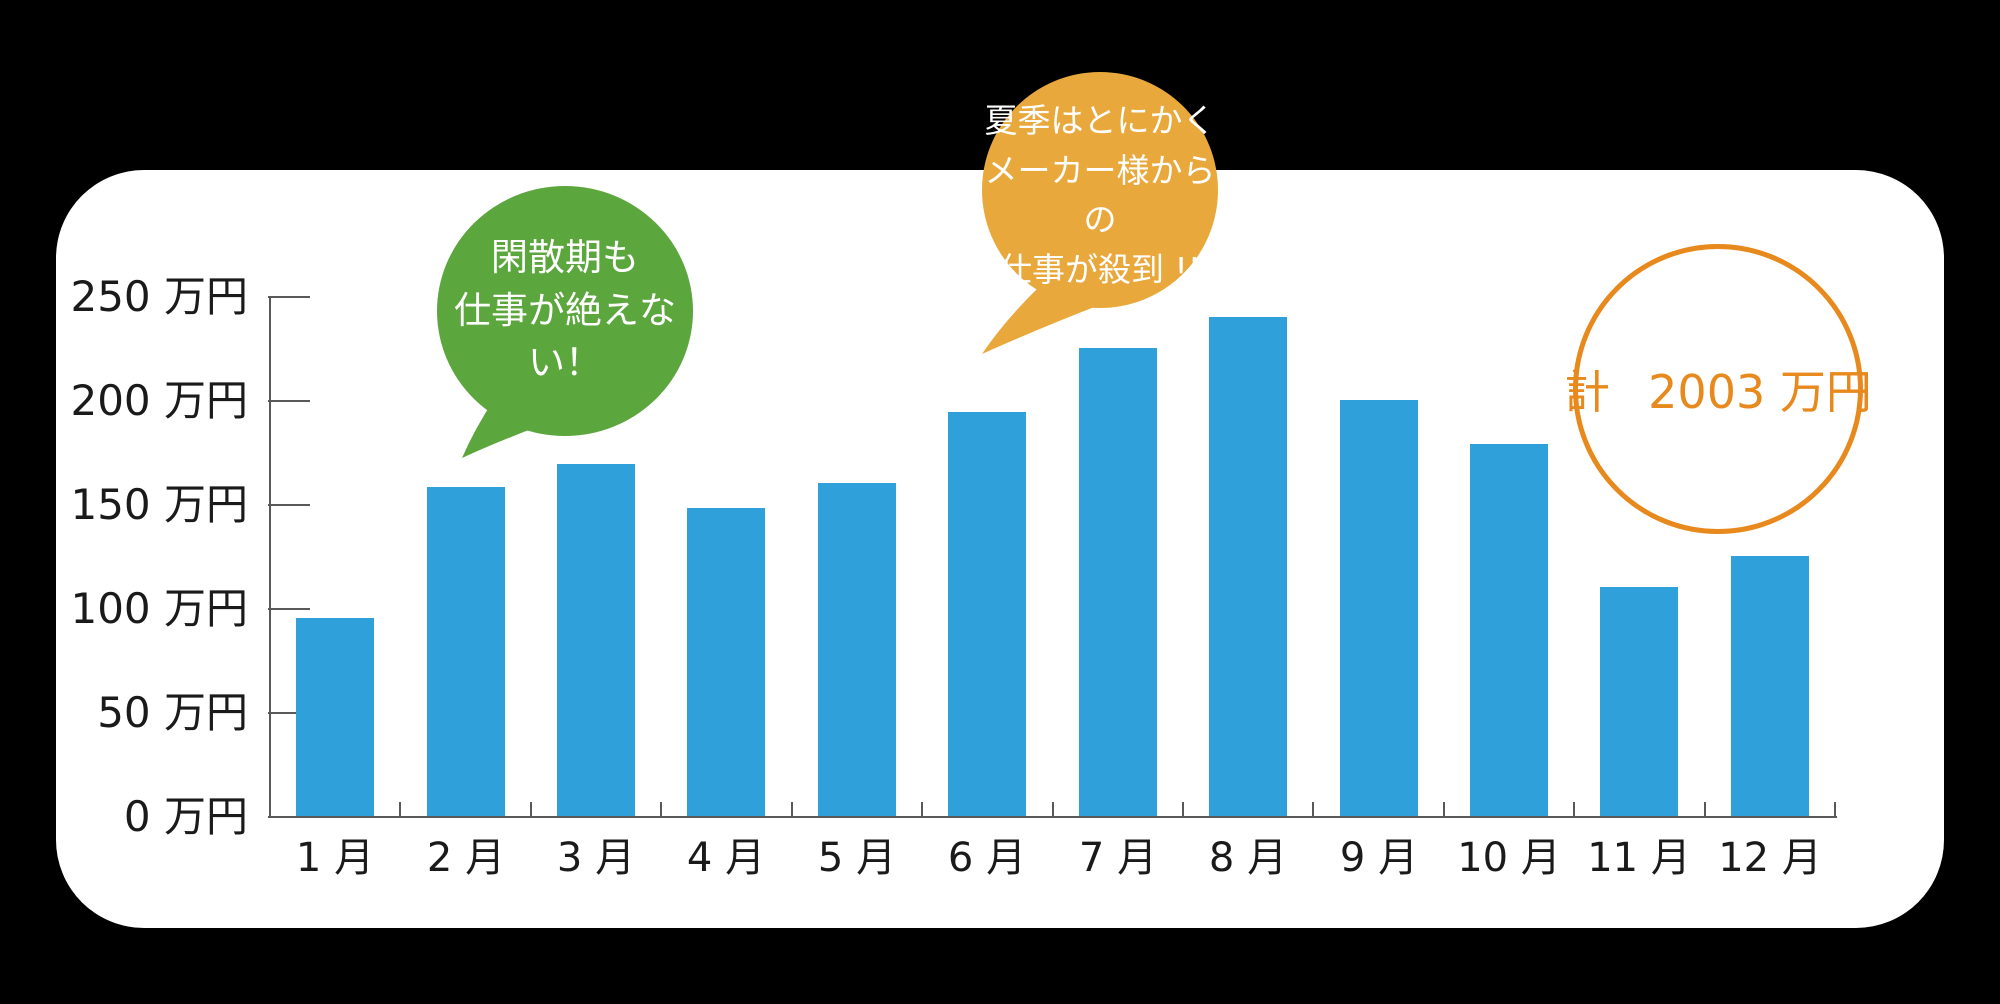 This screenshot has height=1004, width=2000. What do you see at coordinates (1509, 630) in the screenshot?
I see `bar-10月` at bounding box center [1509, 630].